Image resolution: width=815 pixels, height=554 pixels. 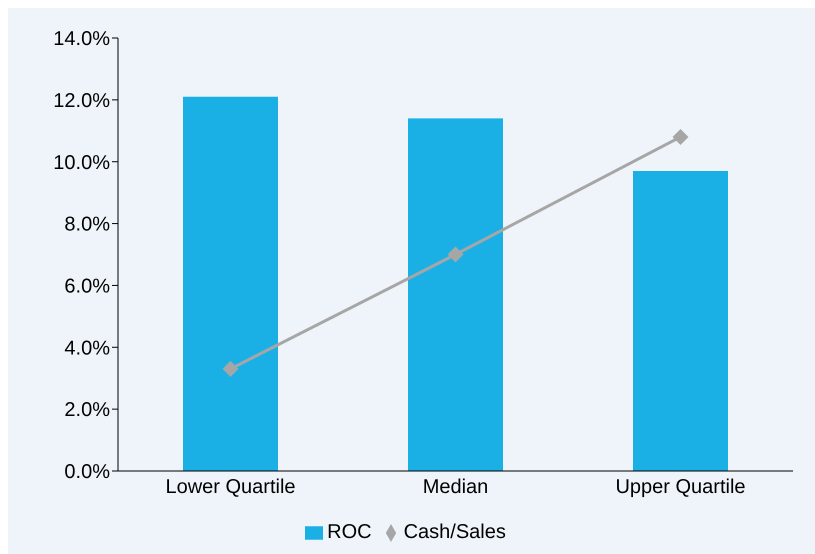 I want to click on y-tick-label: 4.0%, so click(x=87, y=348).